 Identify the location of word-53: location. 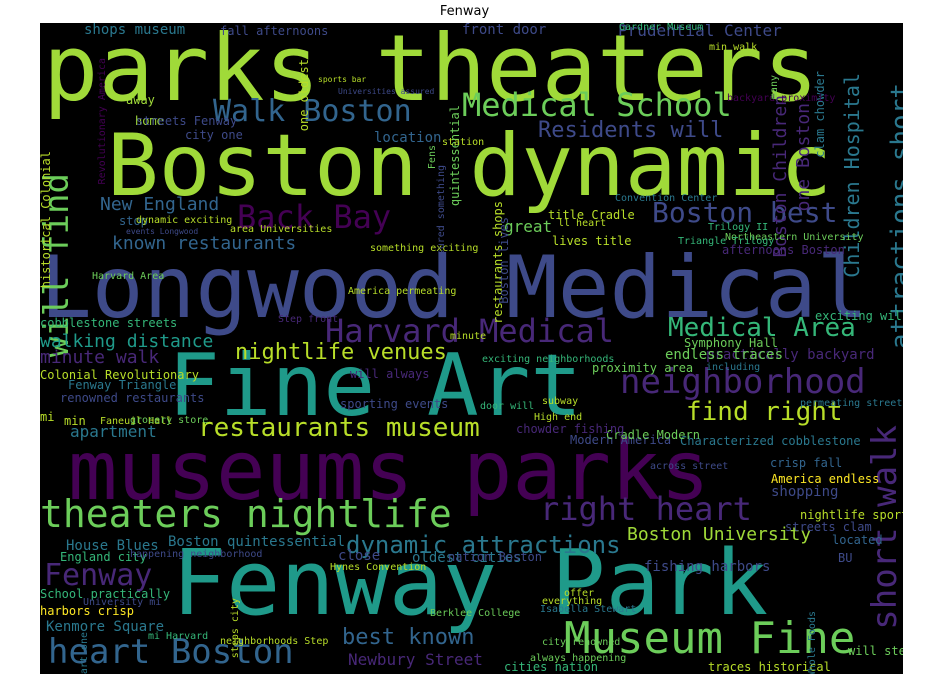
(408, 138).